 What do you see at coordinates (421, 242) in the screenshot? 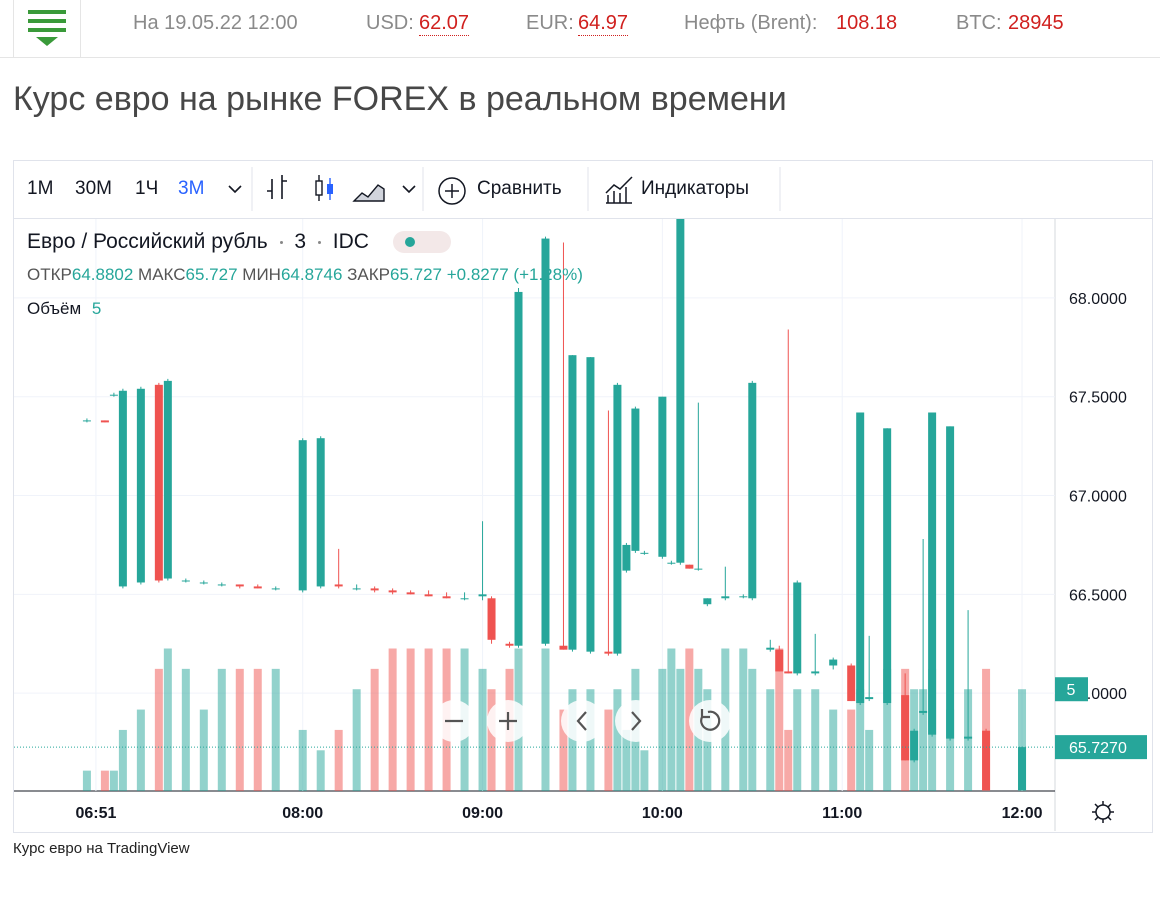
I see `market-status` at bounding box center [421, 242].